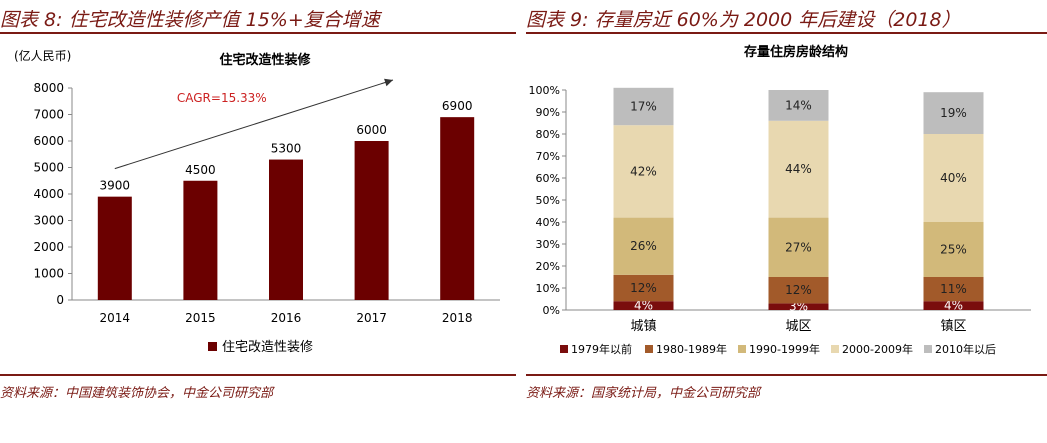 The width and height of the screenshot is (1047, 443). Describe the element at coordinates (457, 106) in the screenshot. I see `bar-value-label: 6900` at that location.